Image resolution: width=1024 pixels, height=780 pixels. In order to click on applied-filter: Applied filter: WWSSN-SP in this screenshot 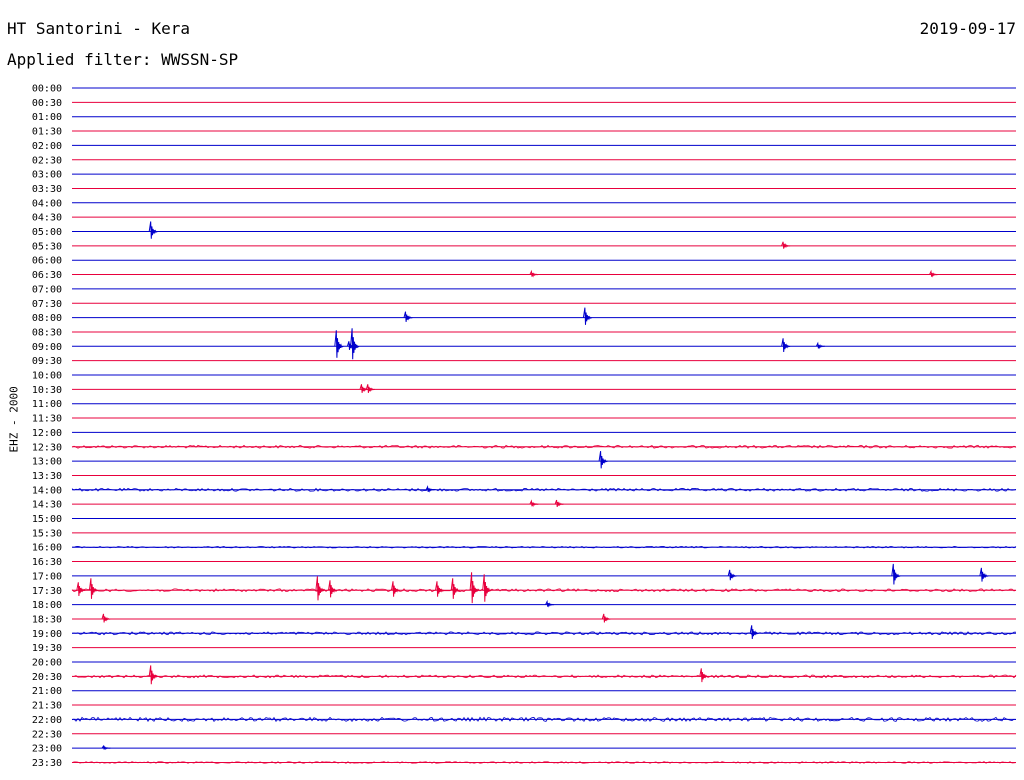, I will do `click(123, 59)`.